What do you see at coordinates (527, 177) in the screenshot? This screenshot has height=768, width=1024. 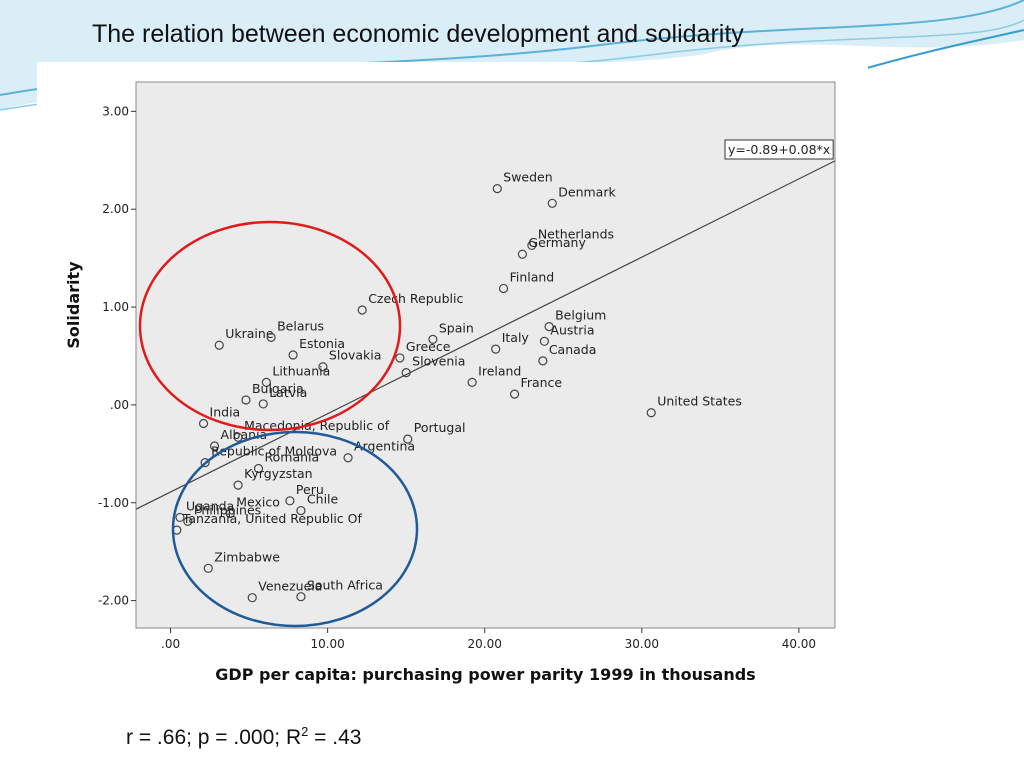 I see `point-label: Sweden` at bounding box center [527, 177].